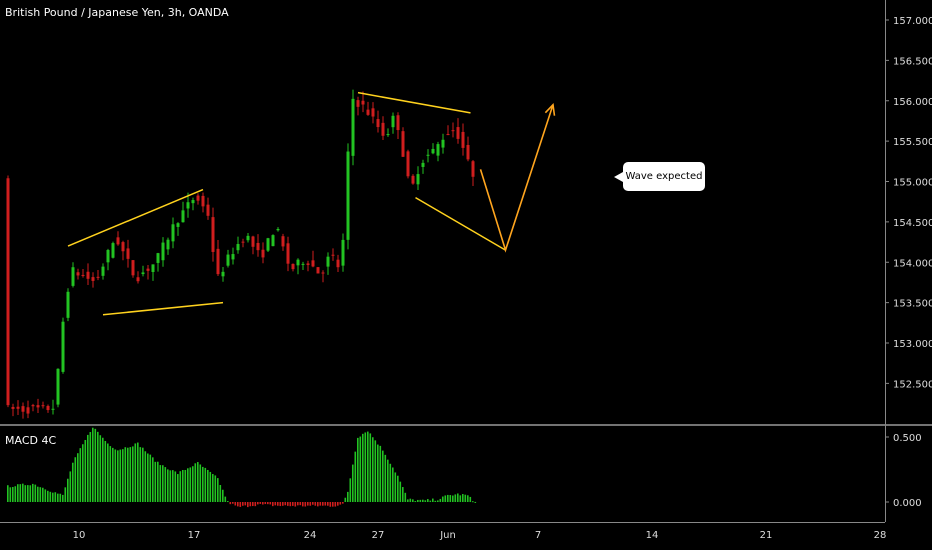  Describe the element at coordinates (907, 503) in the screenshot. I see `macd-tick-label: 0.000` at that location.